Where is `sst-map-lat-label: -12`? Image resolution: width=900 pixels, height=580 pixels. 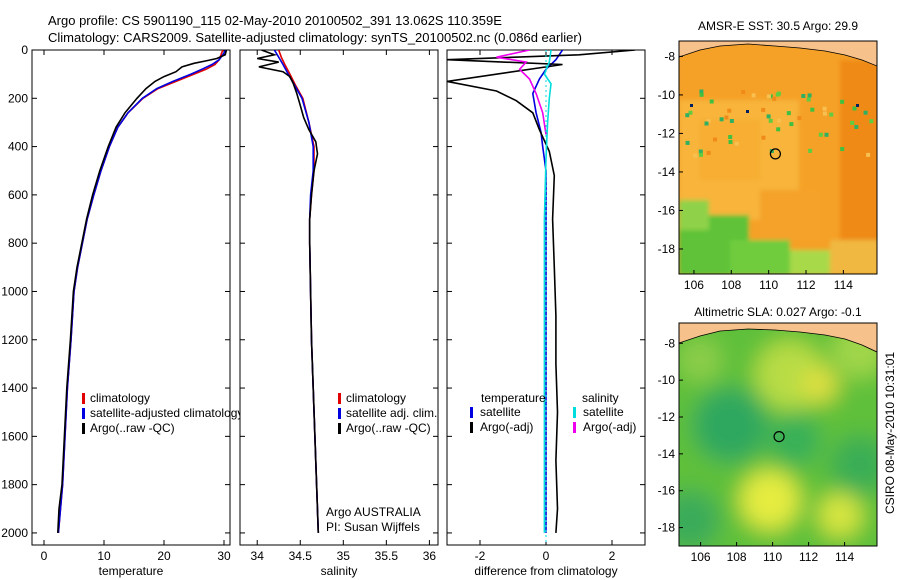 sst-map-lat-label: -12 is located at coordinates (667, 133).